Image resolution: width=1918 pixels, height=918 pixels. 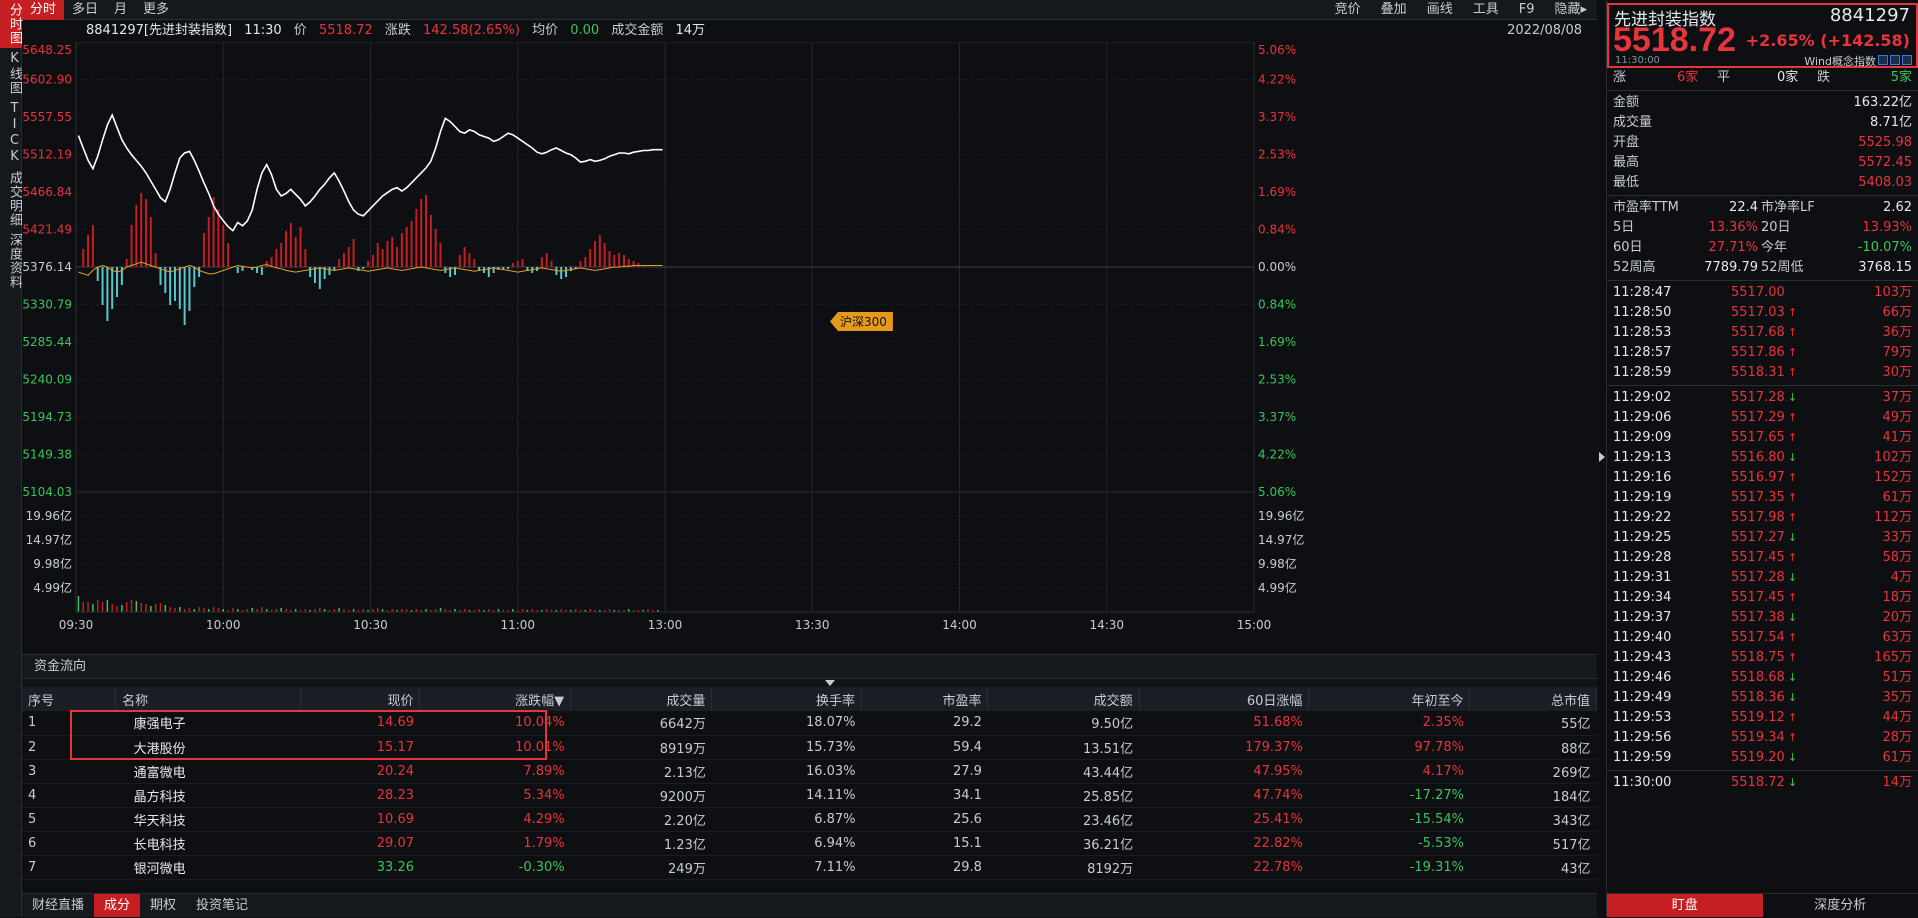 What do you see at coordinates (641, 867) in the screenshot?
I see `cell-成交量: 249万` at bounding box center [641, 867].